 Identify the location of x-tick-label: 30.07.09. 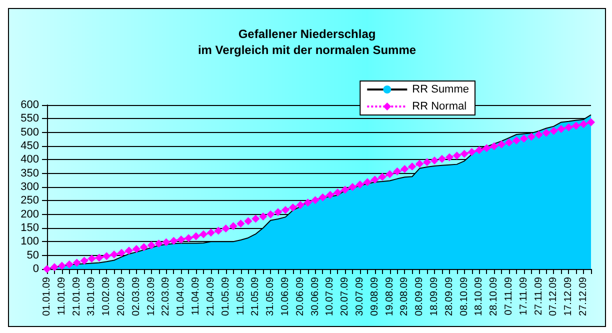
(360, 296).